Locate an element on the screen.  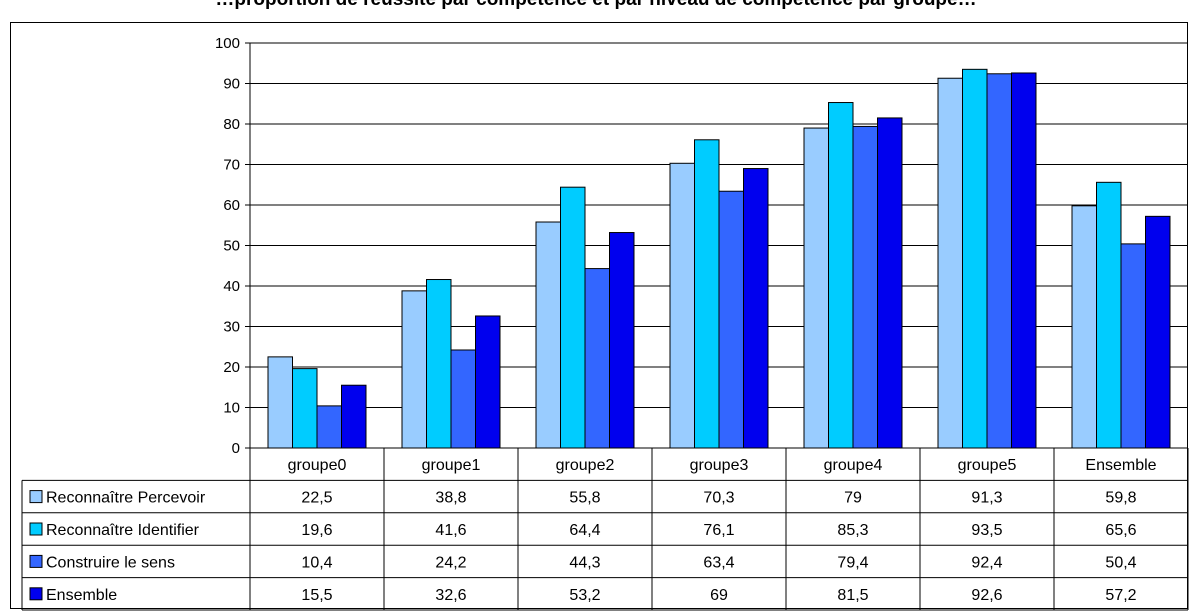
data-label: 69 is located at coordinates (719, 595).